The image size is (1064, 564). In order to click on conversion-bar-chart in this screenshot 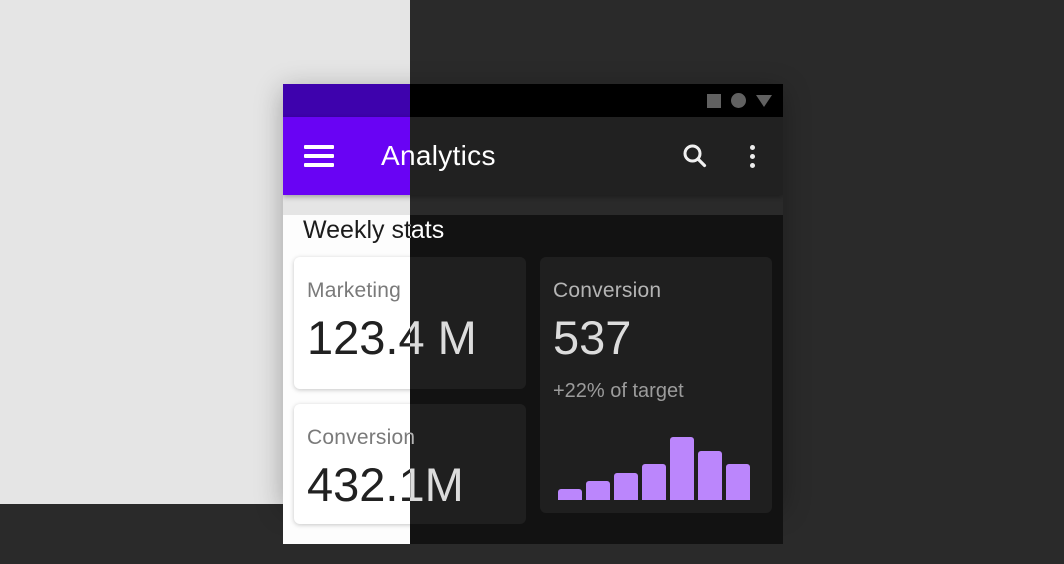, I will do `click(656, 468)`.